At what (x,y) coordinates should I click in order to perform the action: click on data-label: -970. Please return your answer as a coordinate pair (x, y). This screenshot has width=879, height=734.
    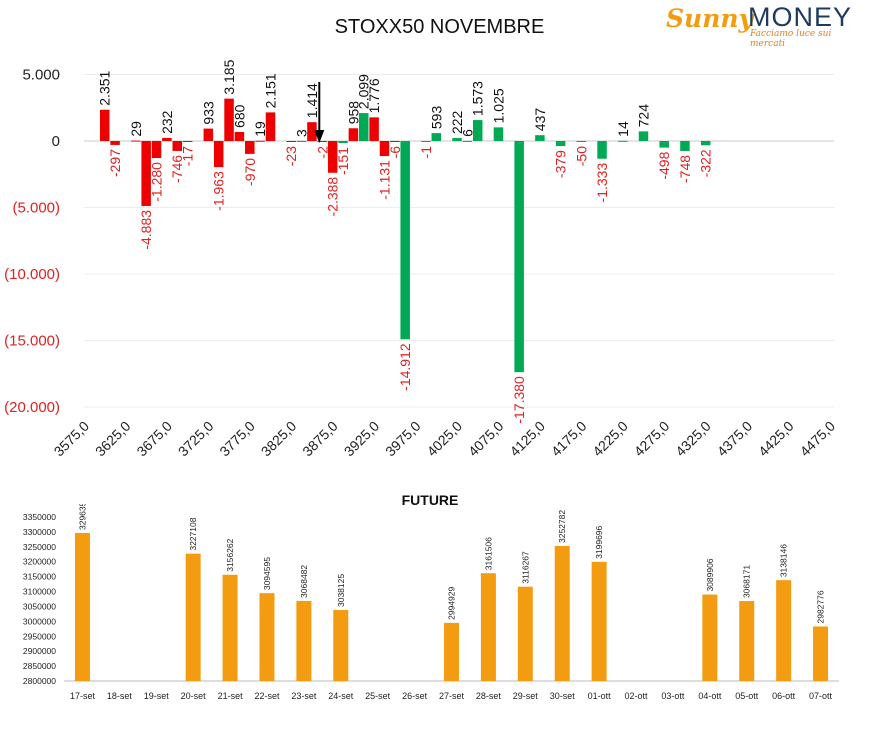
    Looking at the image, I should click on (250, 172).